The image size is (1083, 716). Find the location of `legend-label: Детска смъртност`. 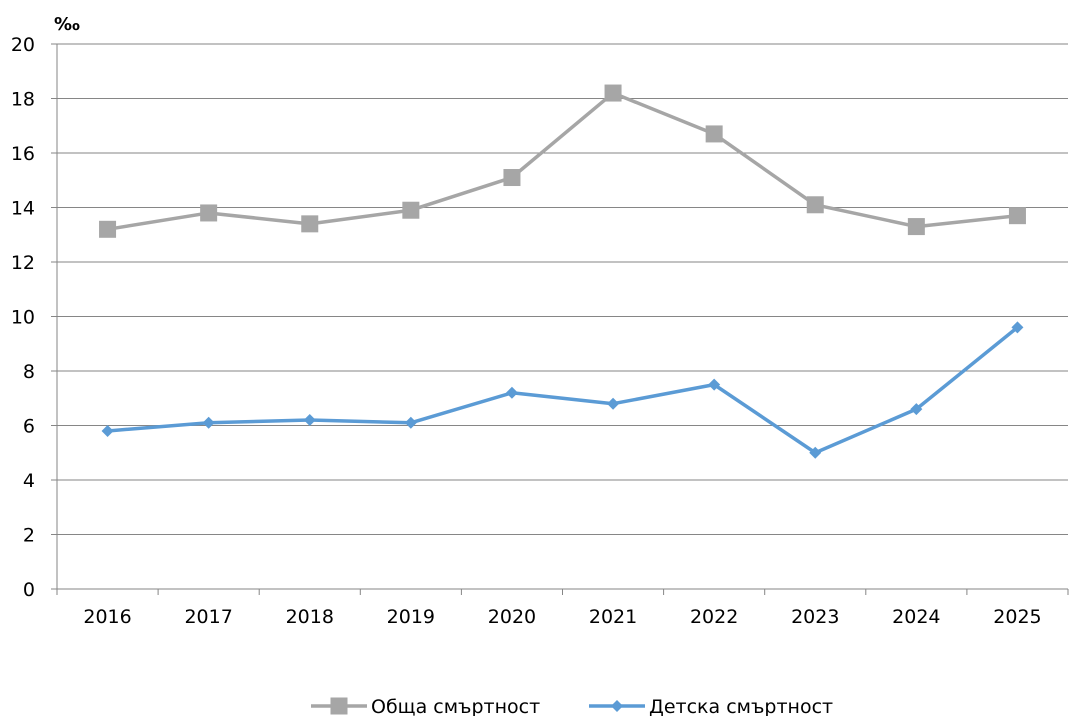

legend-label: Детска смъртност is located at coordinates (741, 706).